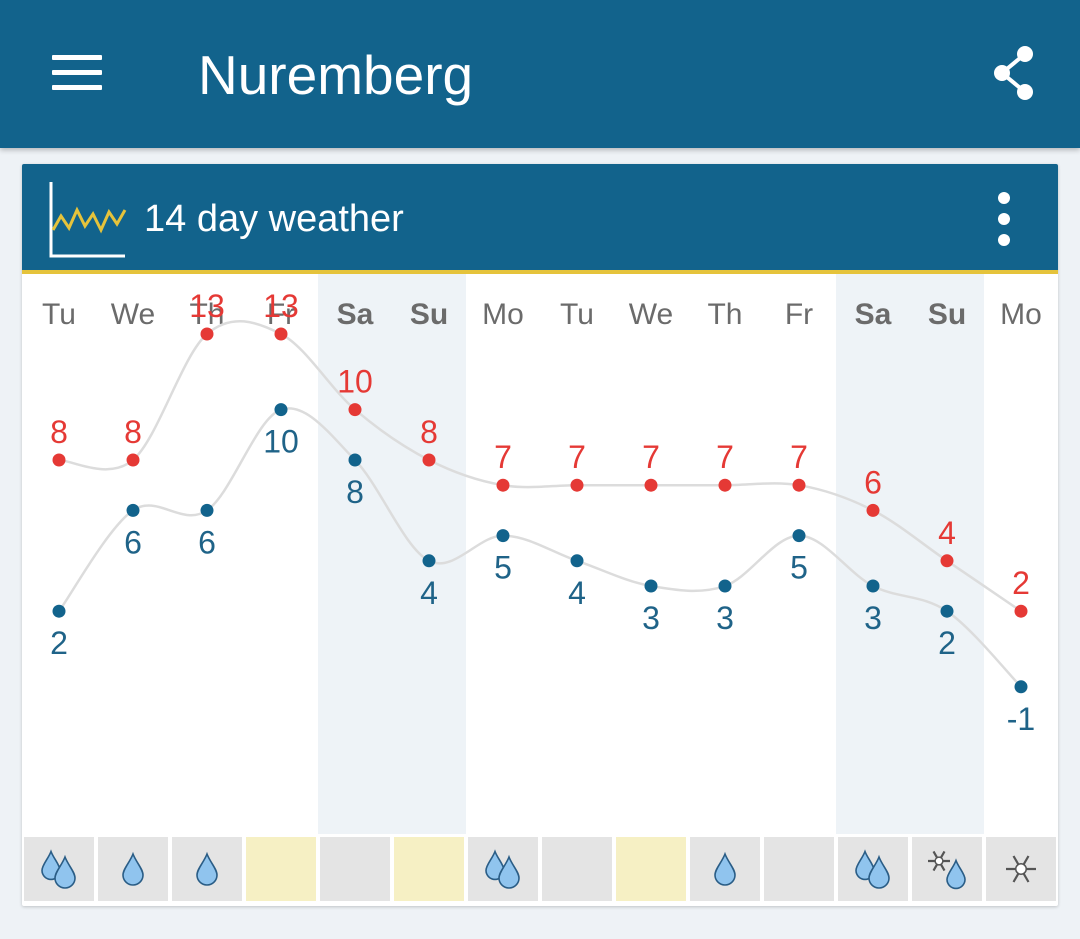 This screenshot has height=939, width=1080. I want to click on low-temp-label: -1, so click(1021, 719).